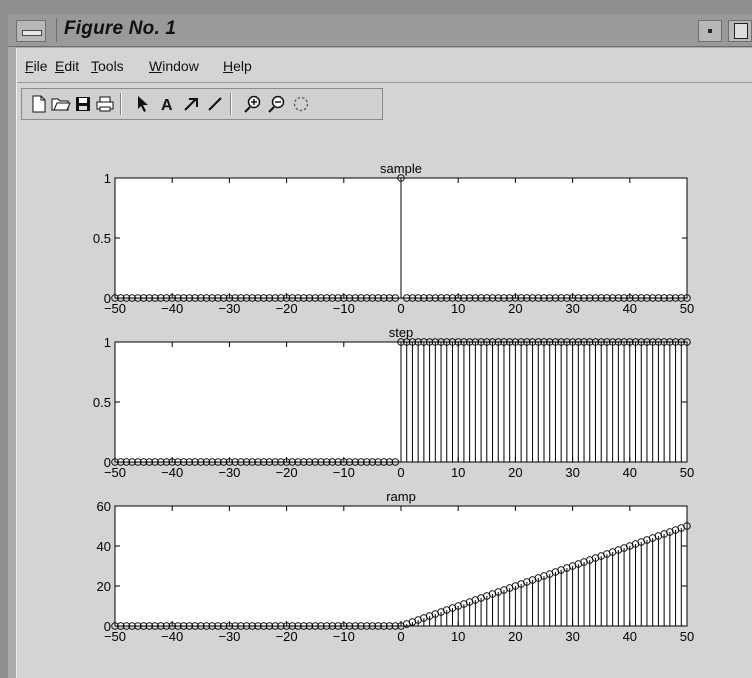 This screenshot has height=678, width=752. What do you see at coordinates (277, 104) in the screenshot?
I see `zoom-out-icon` at bounding box center [277, 104].